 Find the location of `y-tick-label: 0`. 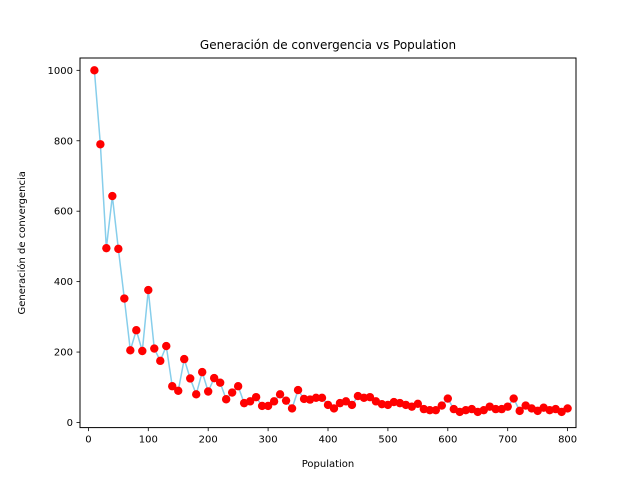

y-tick-label: 0 is located at coordinates (70, 423).